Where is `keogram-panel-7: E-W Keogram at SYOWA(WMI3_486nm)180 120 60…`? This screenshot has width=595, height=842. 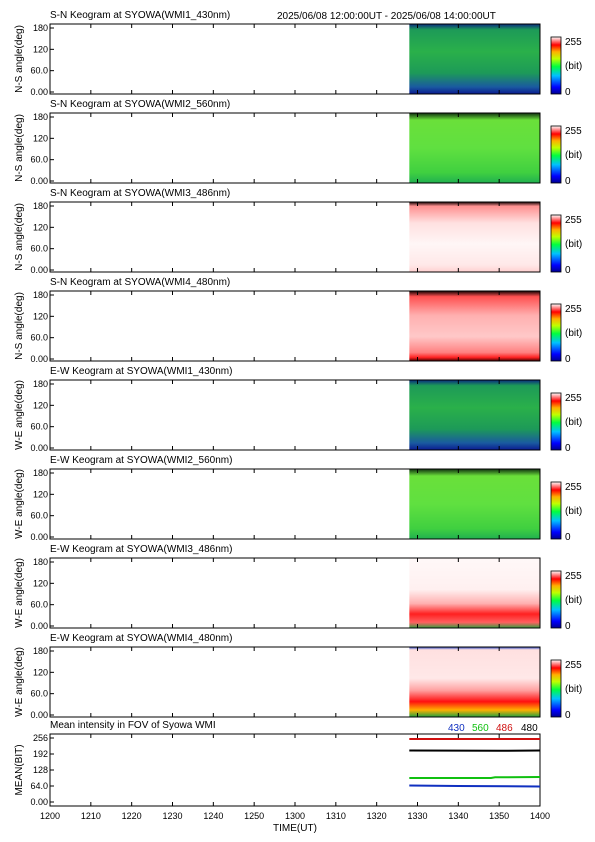 keogram-panel-7: E-W Keogram at SYOWA(WMI3_486nm)180 120 60… is located at coordinates (298, 588).